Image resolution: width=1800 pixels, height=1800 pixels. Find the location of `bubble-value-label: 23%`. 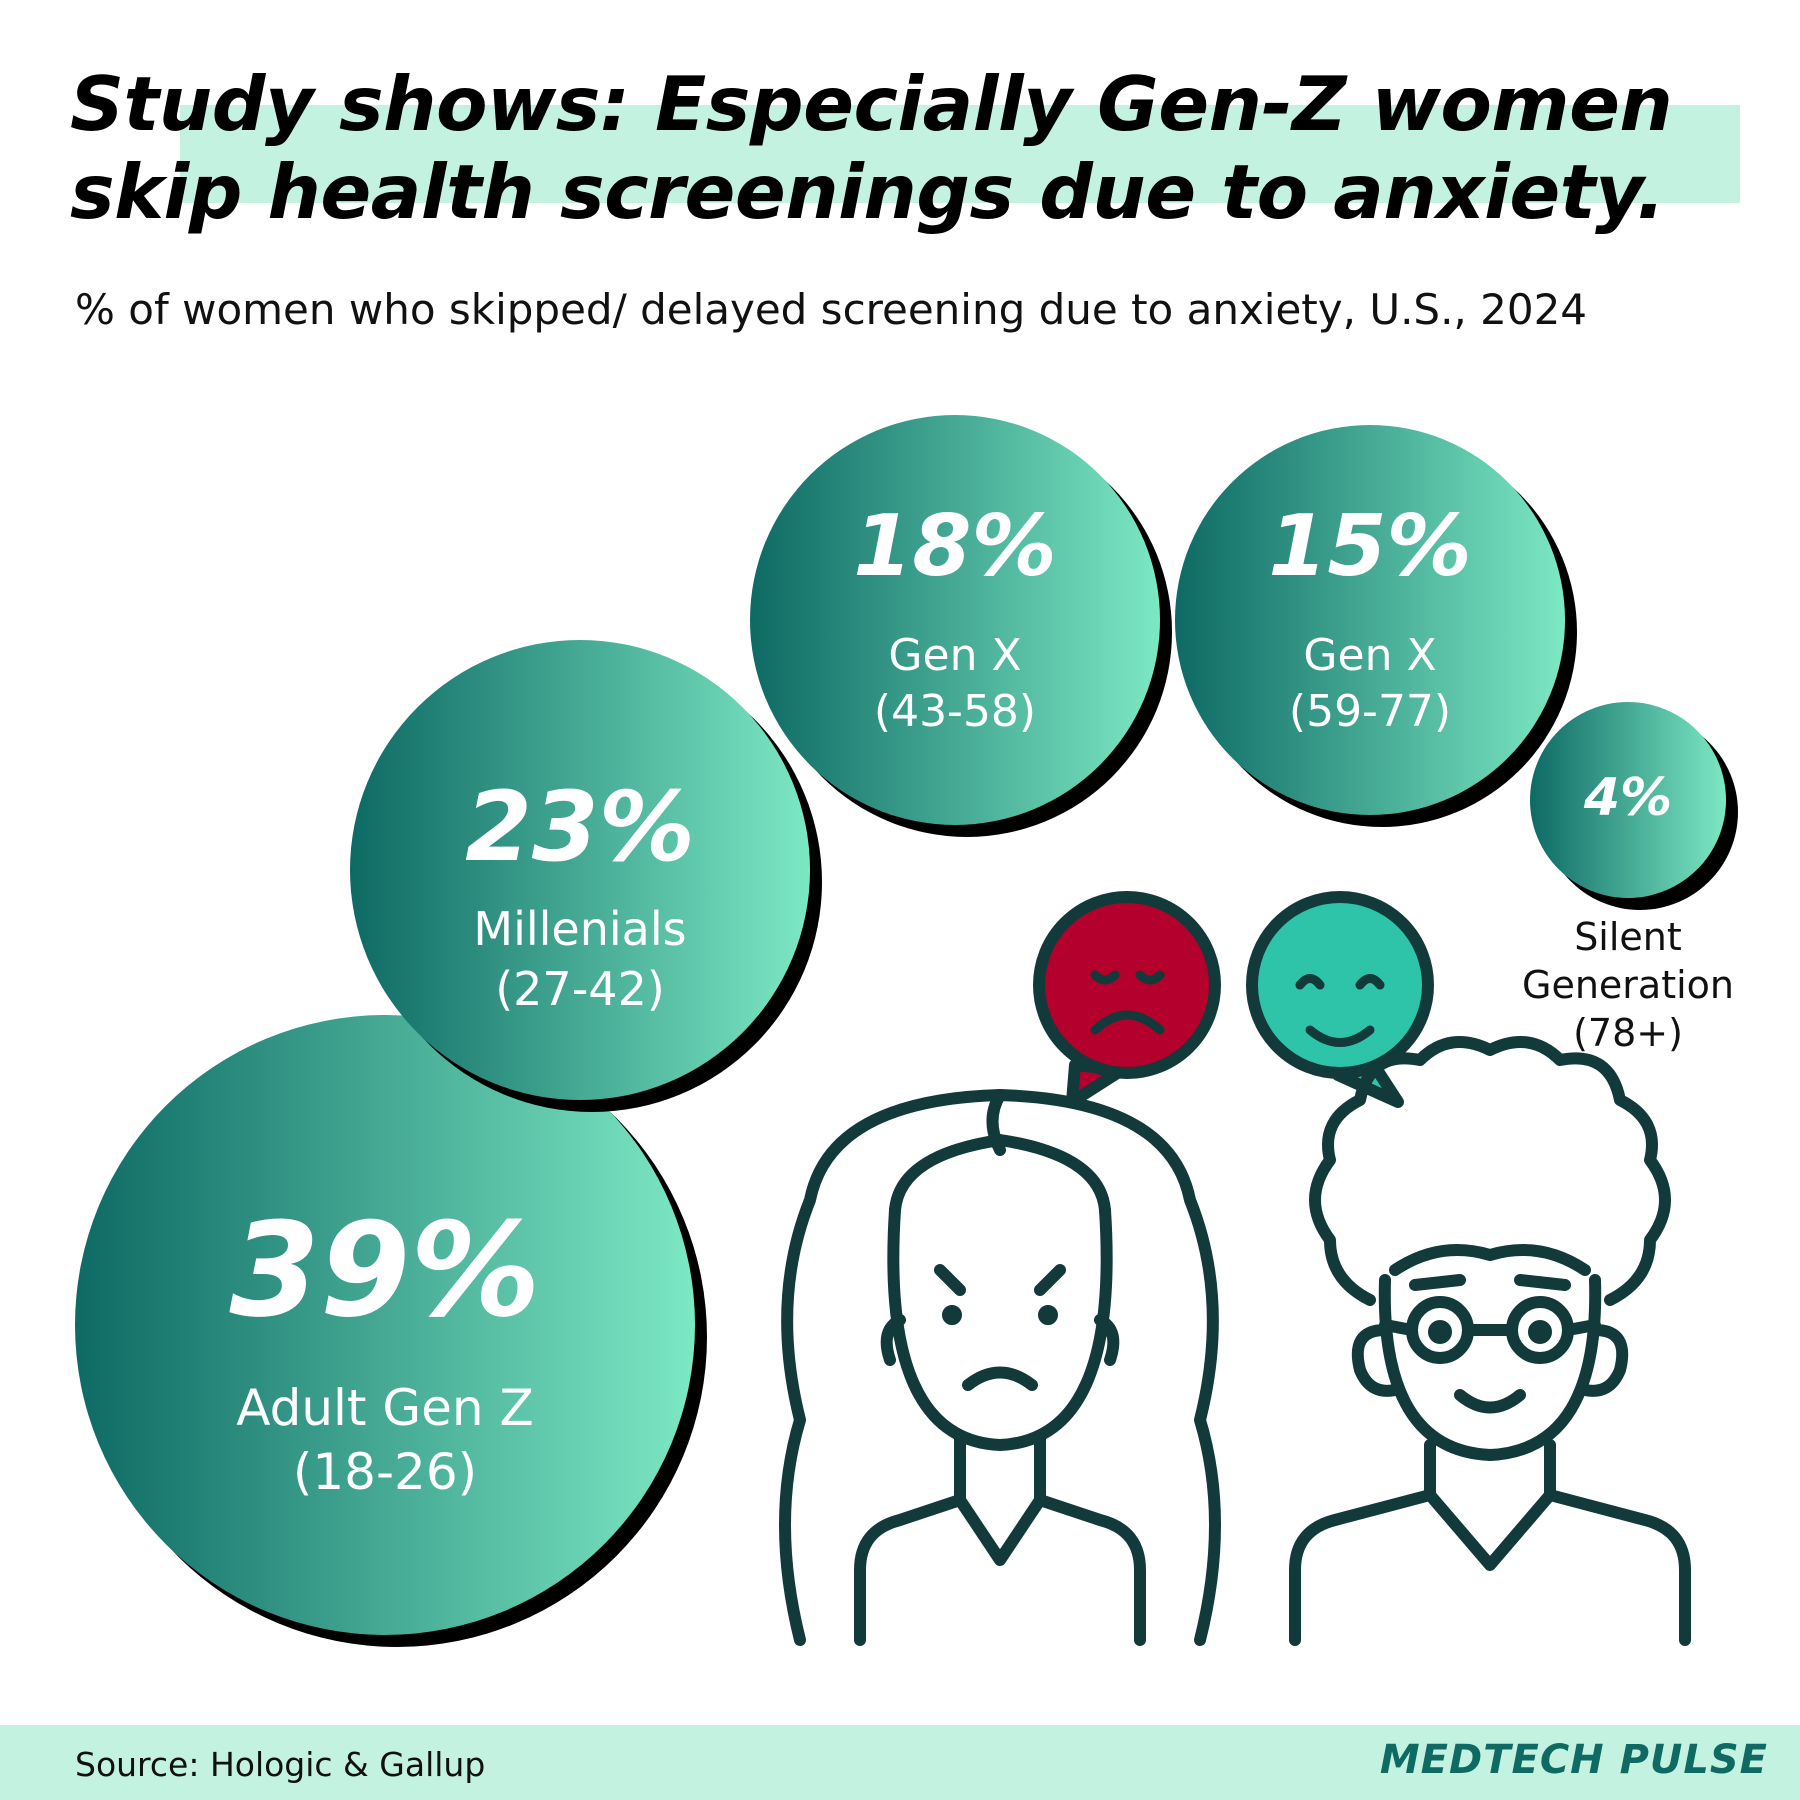

bubble-value-label: 23% is located at coordinates (580, 827).